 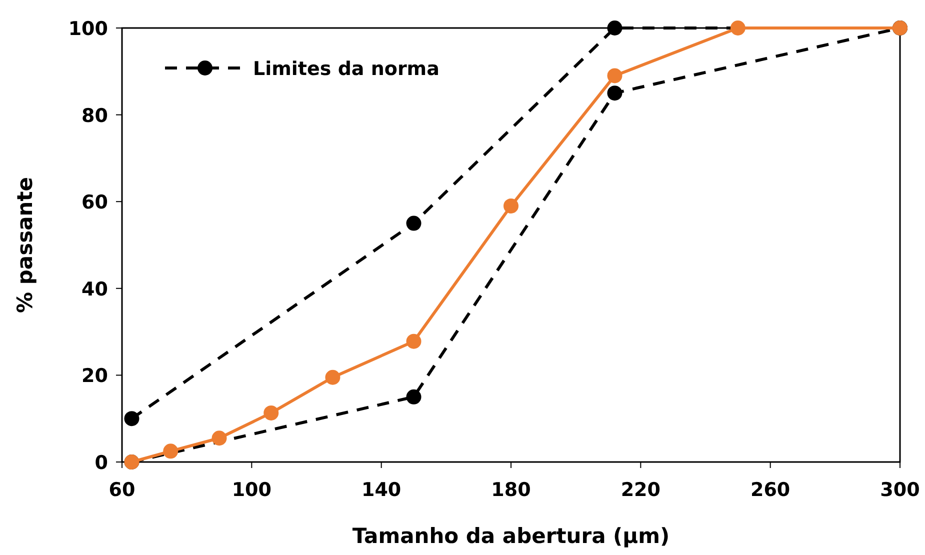 I want to click on x-tick-label: 300, so click(x=900, y=490).